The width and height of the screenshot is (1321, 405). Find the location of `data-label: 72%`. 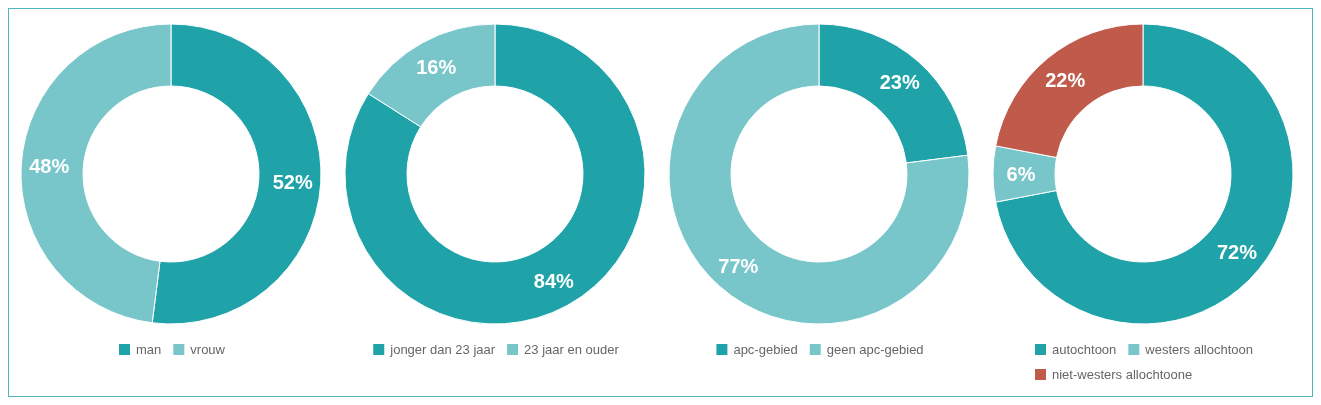

data-label: 72% is located at coordinates (1237, 251).